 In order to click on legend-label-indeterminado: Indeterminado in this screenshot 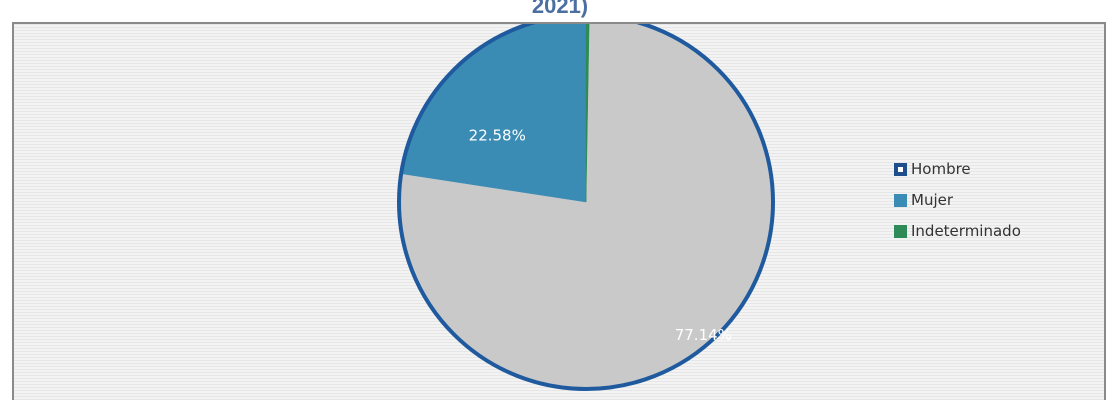, I will do `click(966, 231)`.